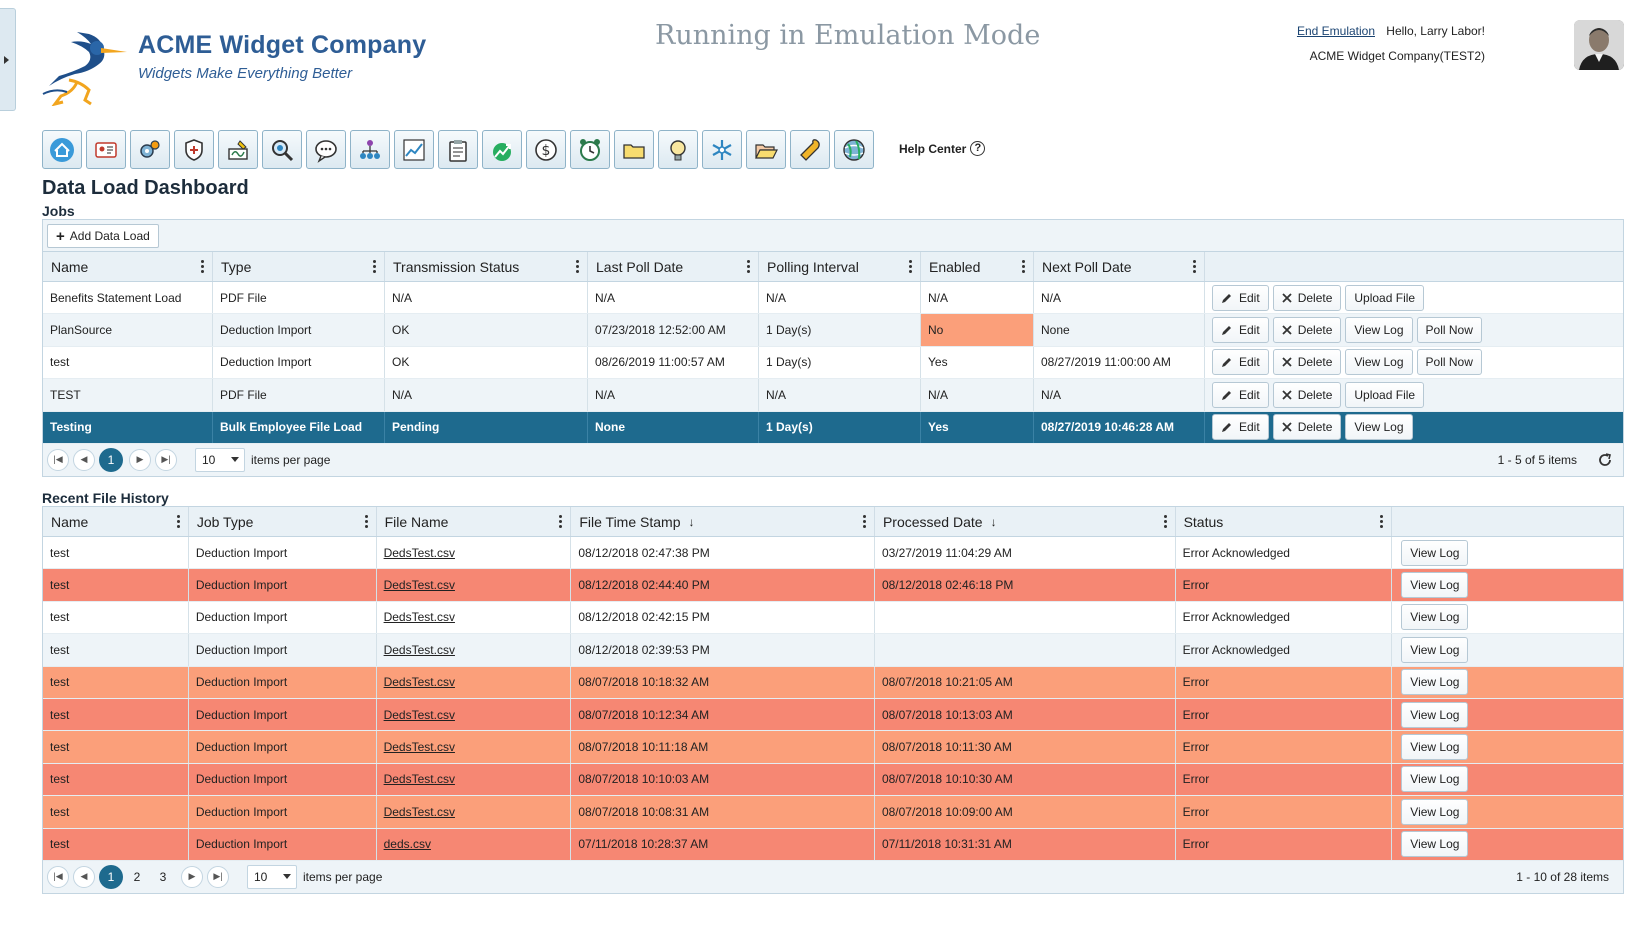 The width and height of the screenshot is (1648, 940). Describe the element at coordinates (942, 148) in the screenshot. I see `help-center-link: Help Center?` at that location.